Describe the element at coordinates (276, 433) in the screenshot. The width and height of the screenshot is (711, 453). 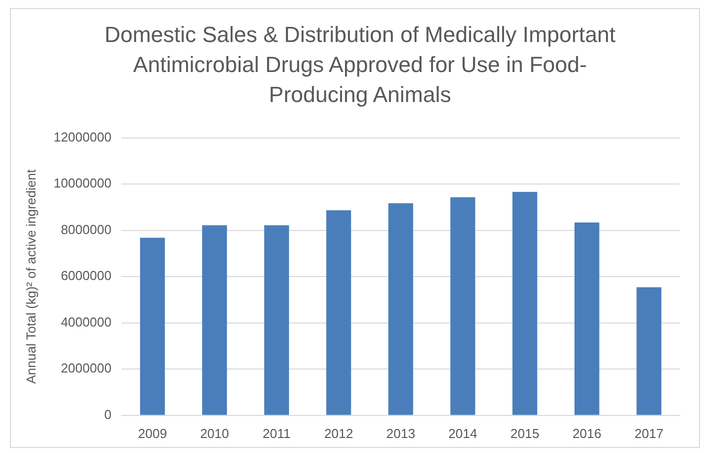
I see `x-tick-label: 2011` at that location.